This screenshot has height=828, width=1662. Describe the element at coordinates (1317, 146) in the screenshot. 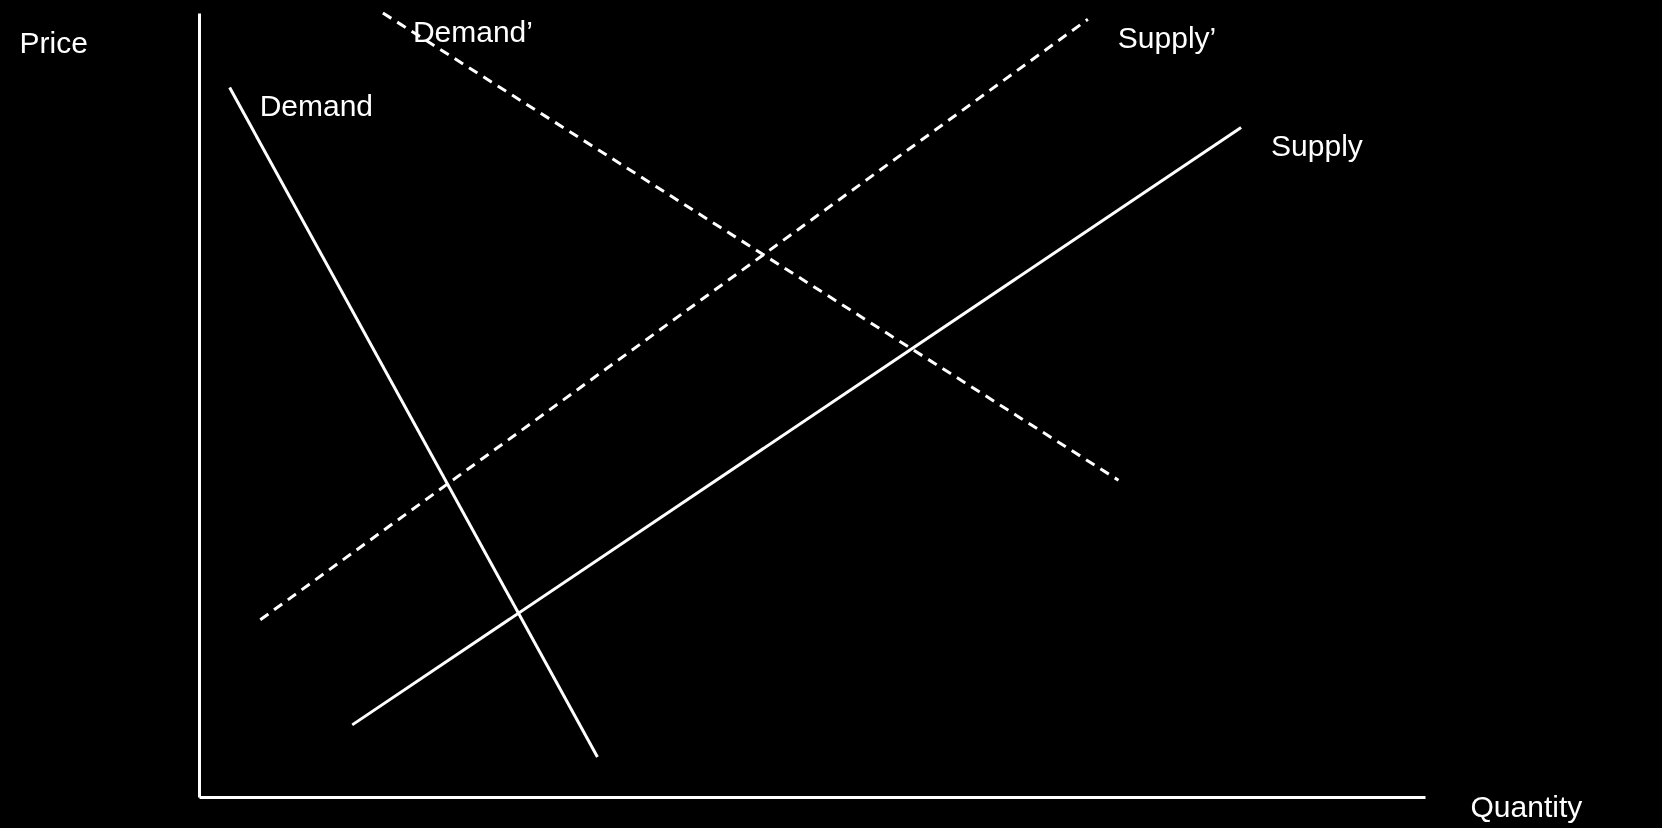

I see `series-label: Supply` at that location.